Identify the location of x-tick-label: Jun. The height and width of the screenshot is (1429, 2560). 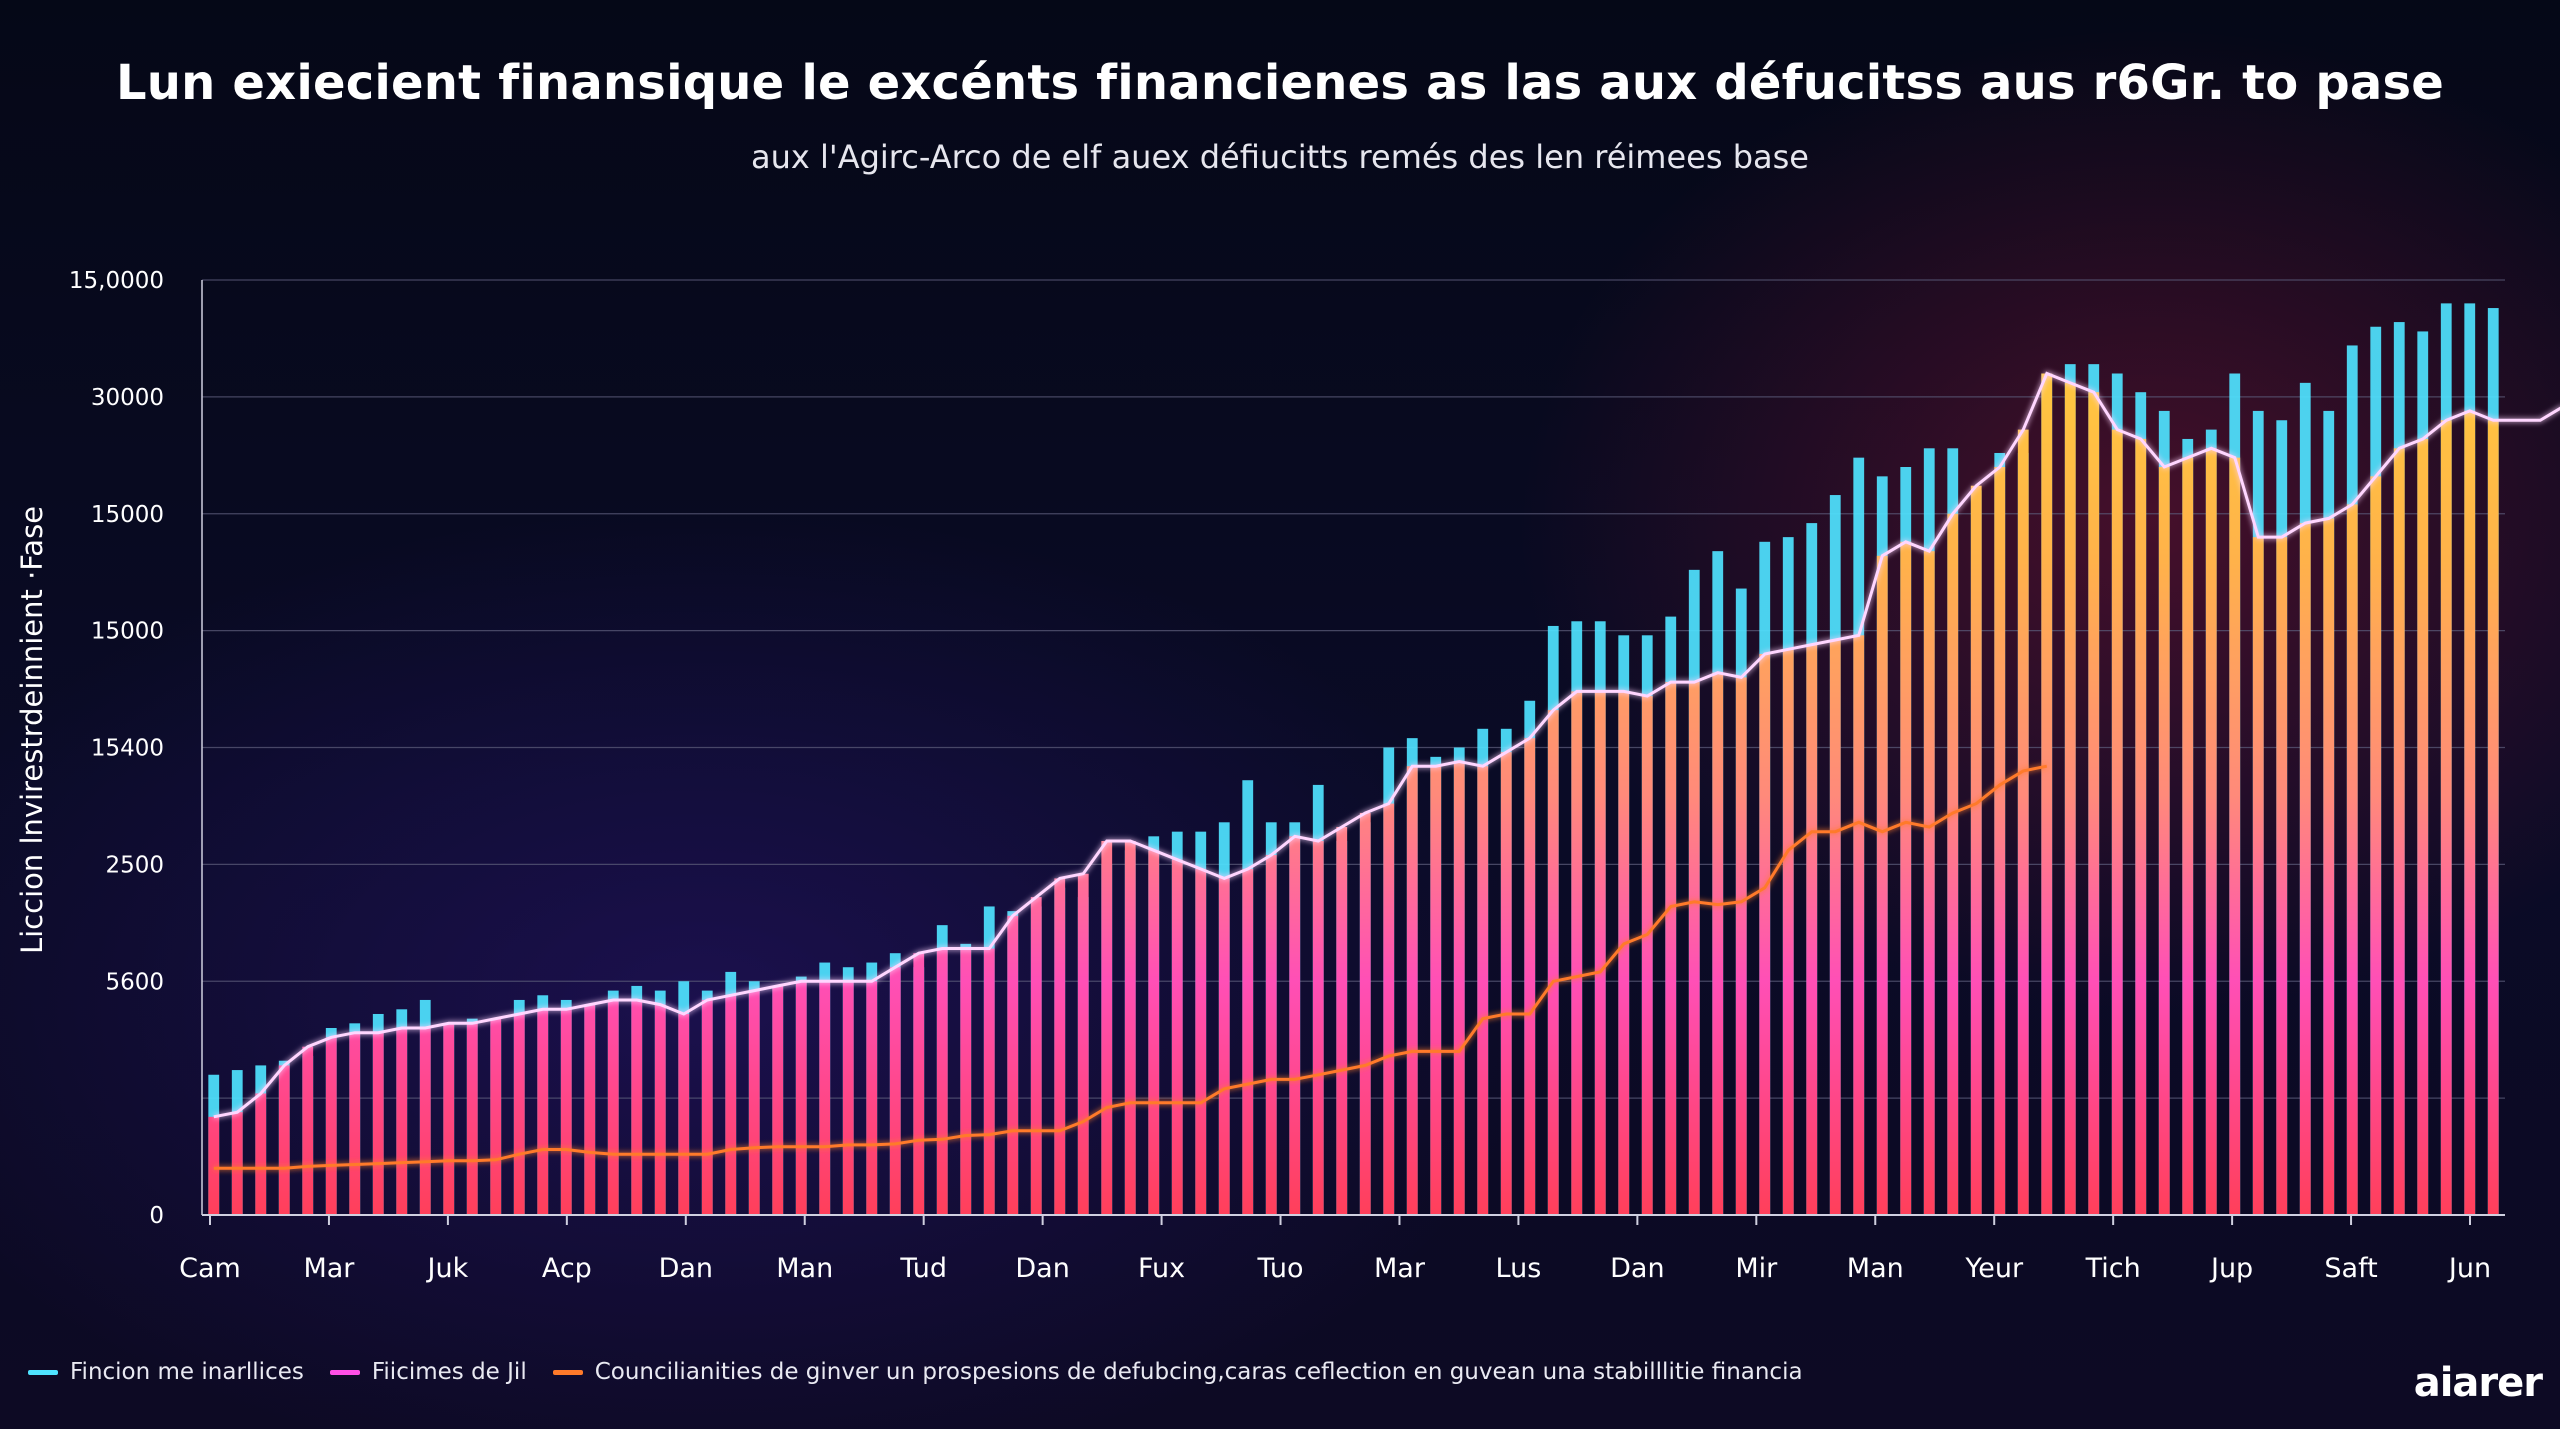
(2469, 1268).